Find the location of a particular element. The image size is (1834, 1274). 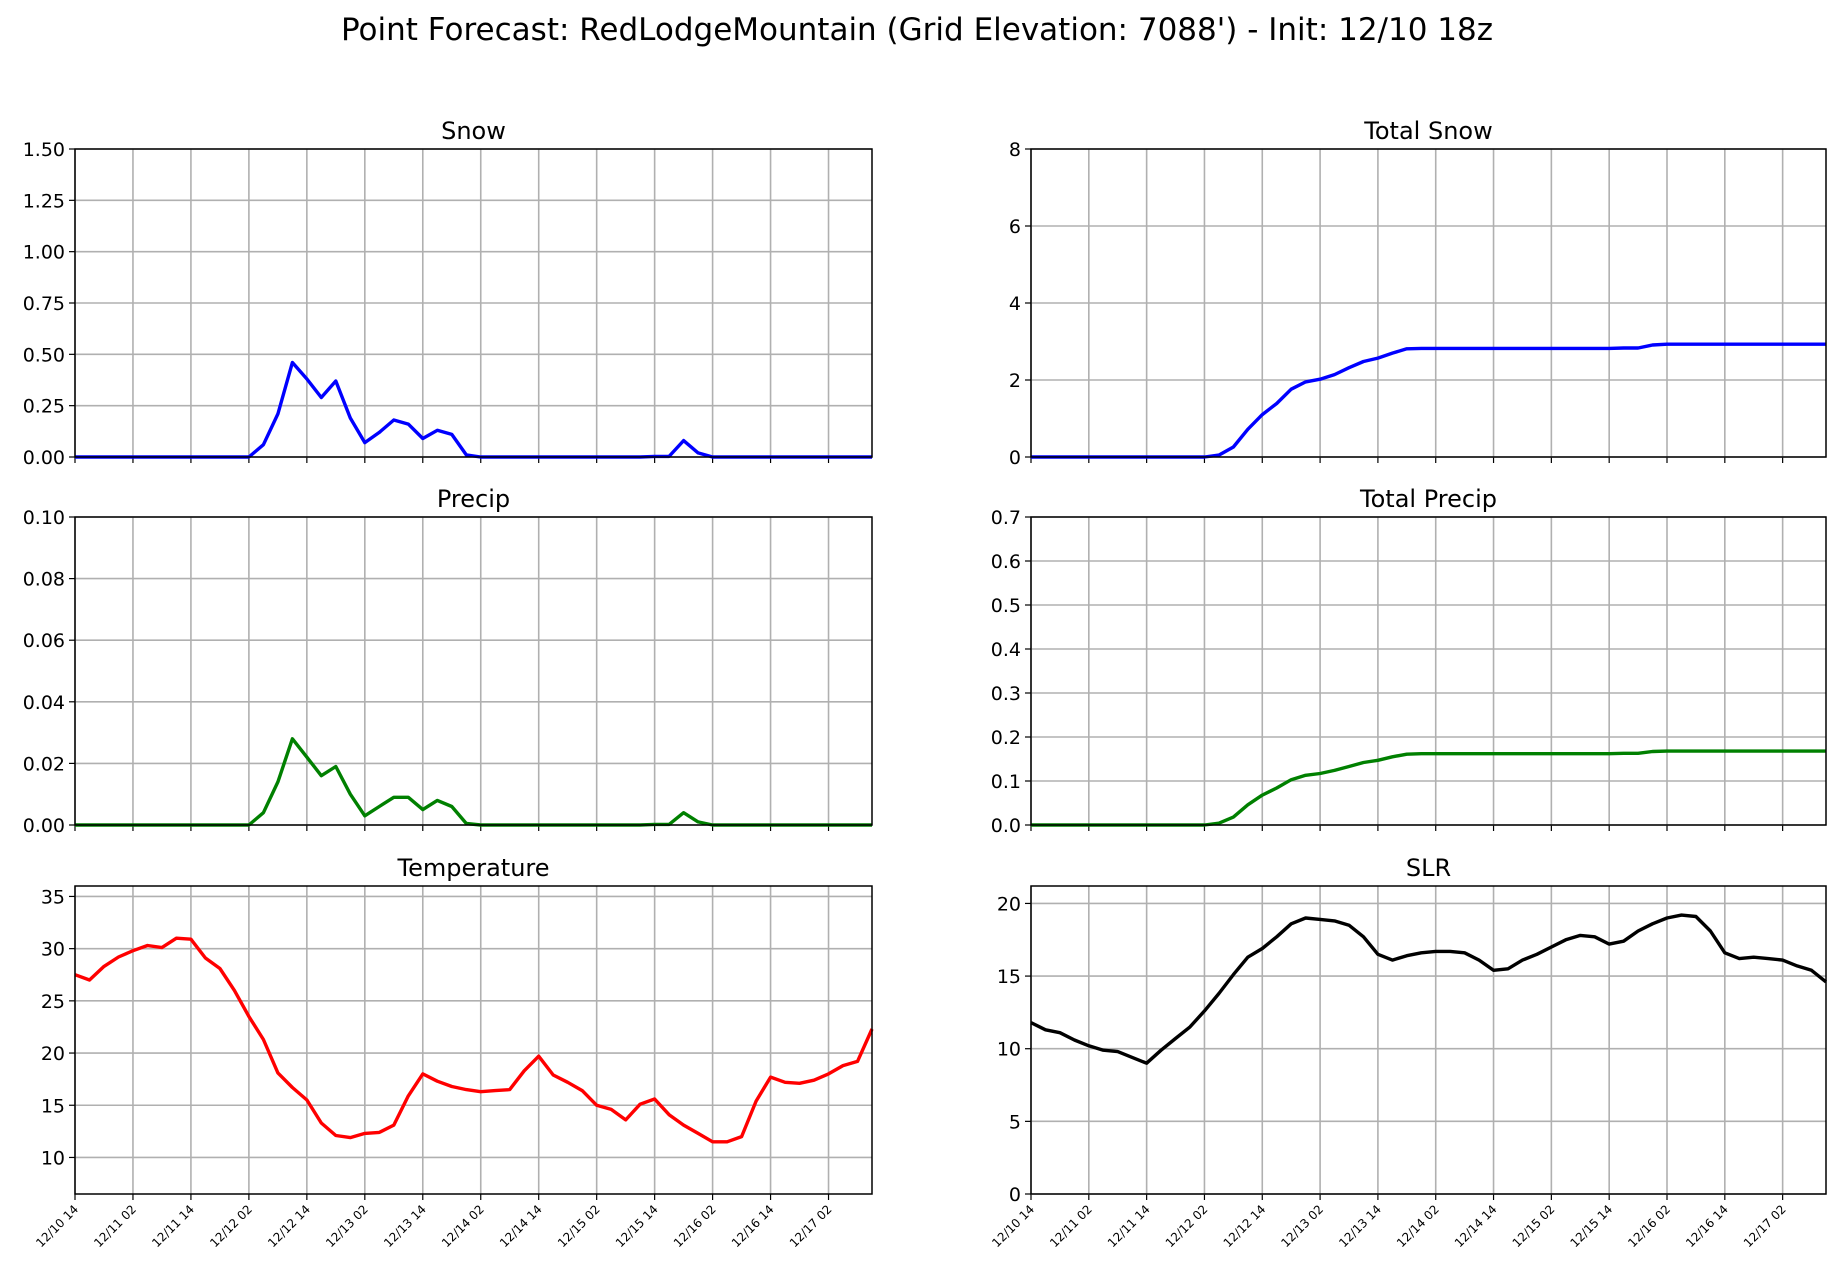

y-tick-label: 30 is located at coordinates (53, 950).